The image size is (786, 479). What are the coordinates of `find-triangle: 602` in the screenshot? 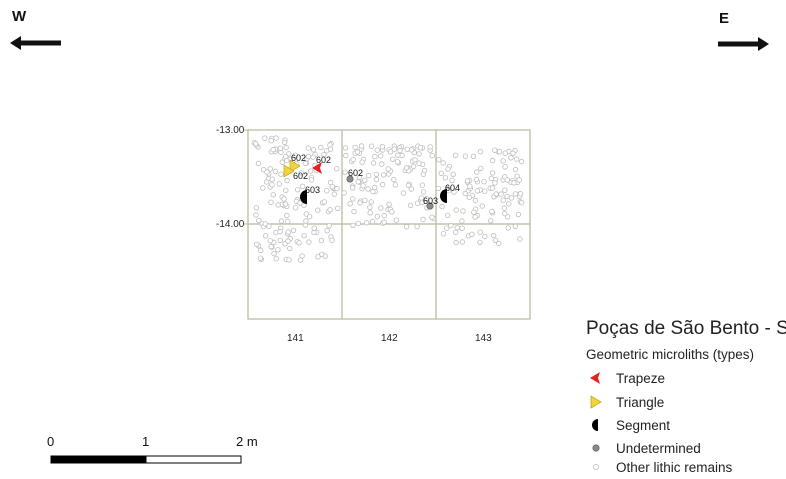 It's located at (295, 172).